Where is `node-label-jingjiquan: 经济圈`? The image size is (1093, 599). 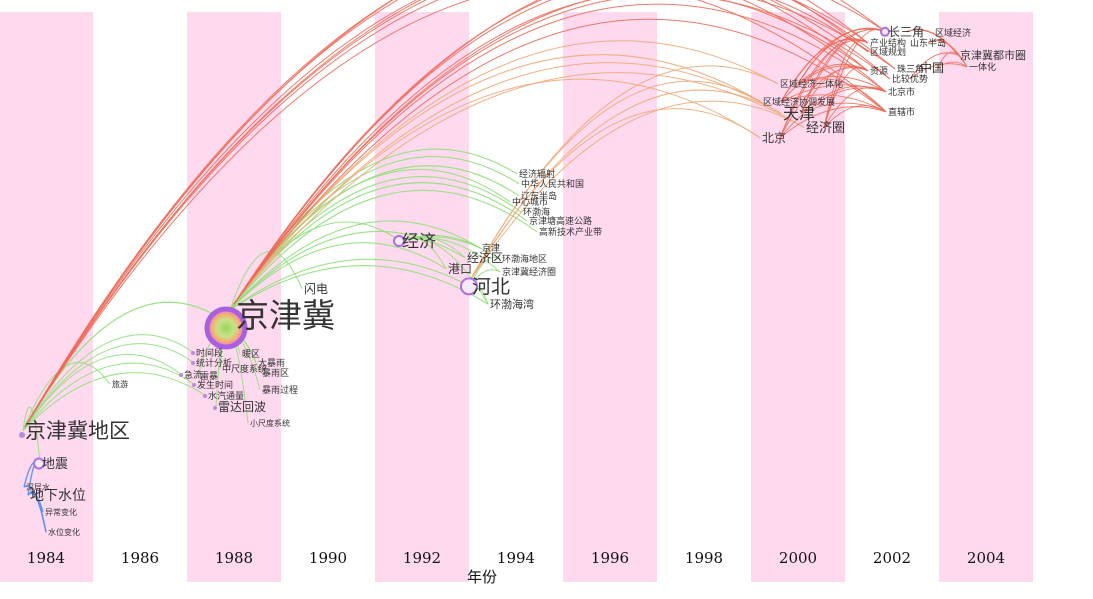 node-label-jingjiquan: 经济圈 is located at coordinates (825, 128).